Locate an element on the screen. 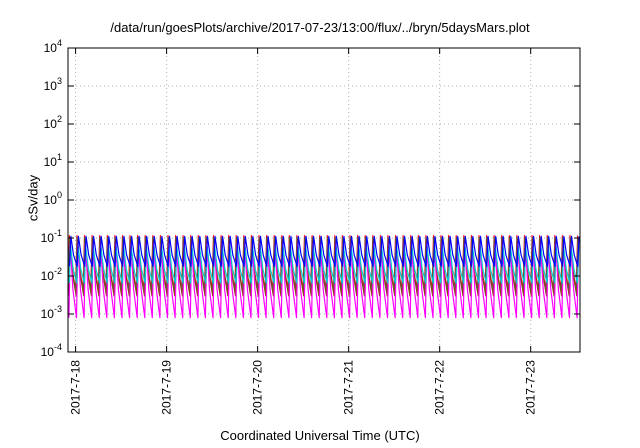  x-tick-label: 2017-7-20 is located at coordinates (258, 387).